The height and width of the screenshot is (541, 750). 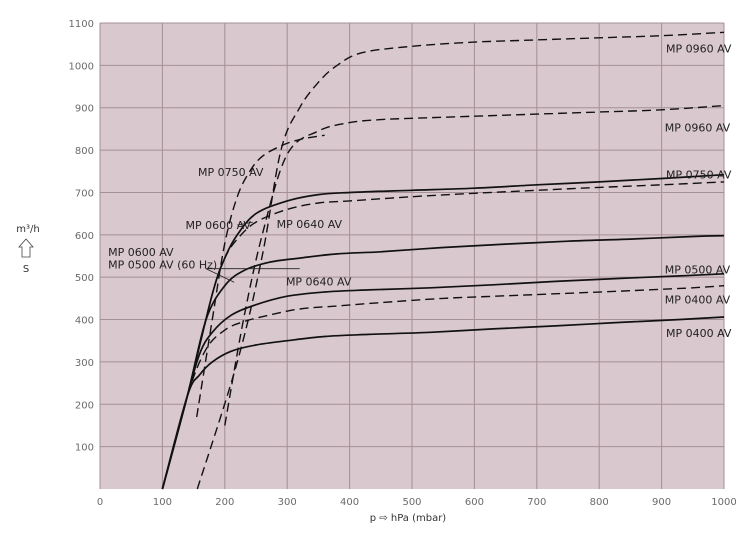 I want to click on y-tick-label: 400, so click(x=84, y=321).